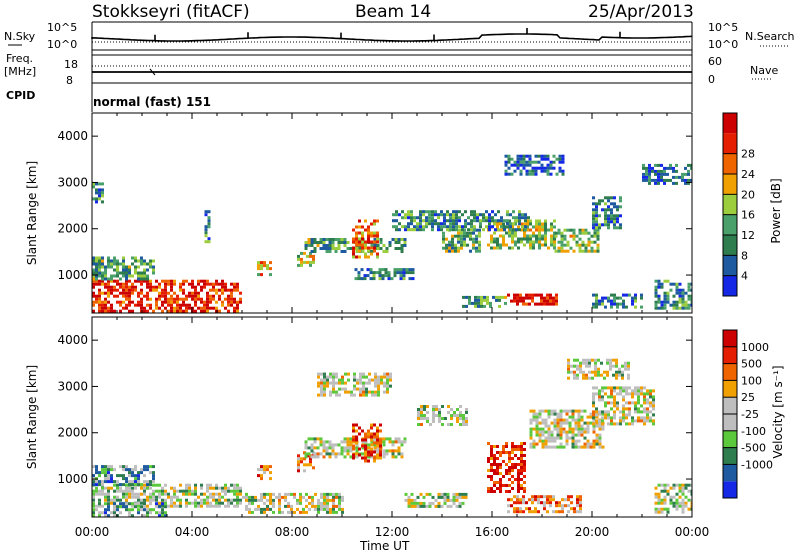  Describe the element at coordinates (730, 489) in the screenshot. I see `velocity-colorbar-swatch` at that location.